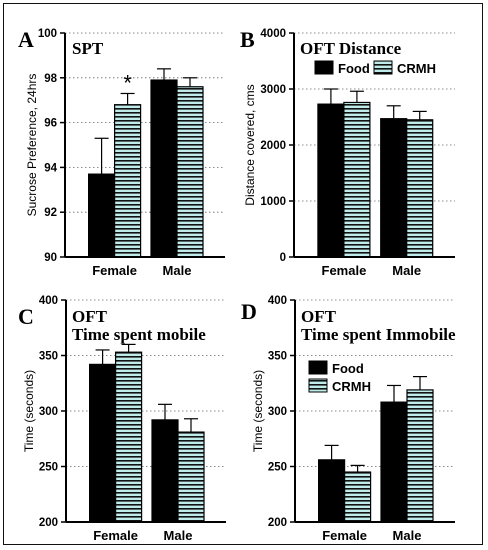 The image size is (488, 550). What do you see at coordinates (273, 202) in the screenshot?
I see `y-tick-label: 1000` at bounding box center [273, 202].